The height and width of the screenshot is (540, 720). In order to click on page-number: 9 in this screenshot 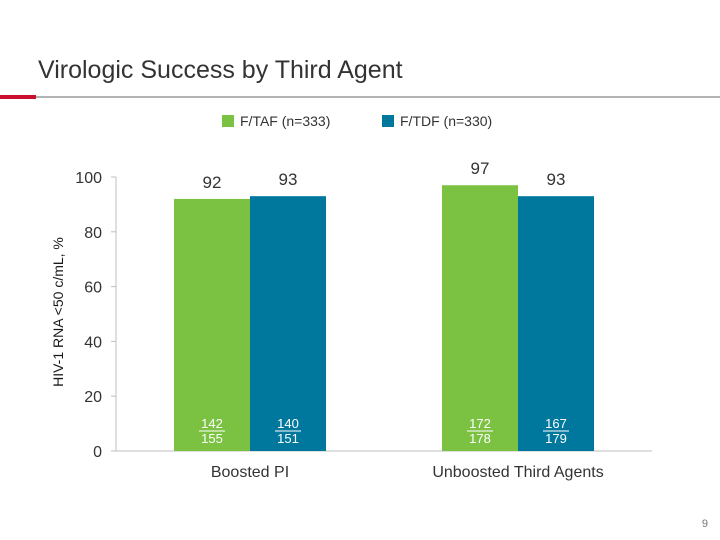, I will do `click(704, 524)`.